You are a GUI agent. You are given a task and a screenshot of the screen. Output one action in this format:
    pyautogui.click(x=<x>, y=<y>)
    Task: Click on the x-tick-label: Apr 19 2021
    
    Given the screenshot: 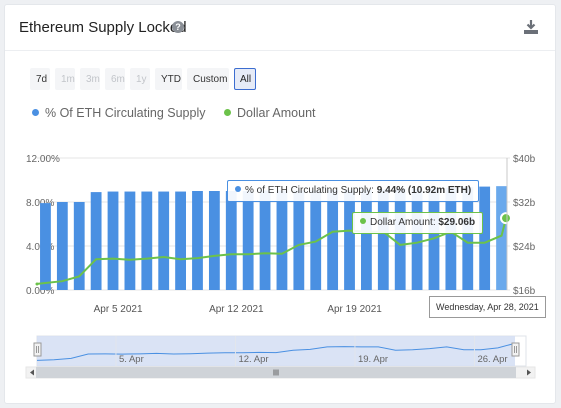 What is the action you would take?
    pyautogui.click(x=354, y=309)
    